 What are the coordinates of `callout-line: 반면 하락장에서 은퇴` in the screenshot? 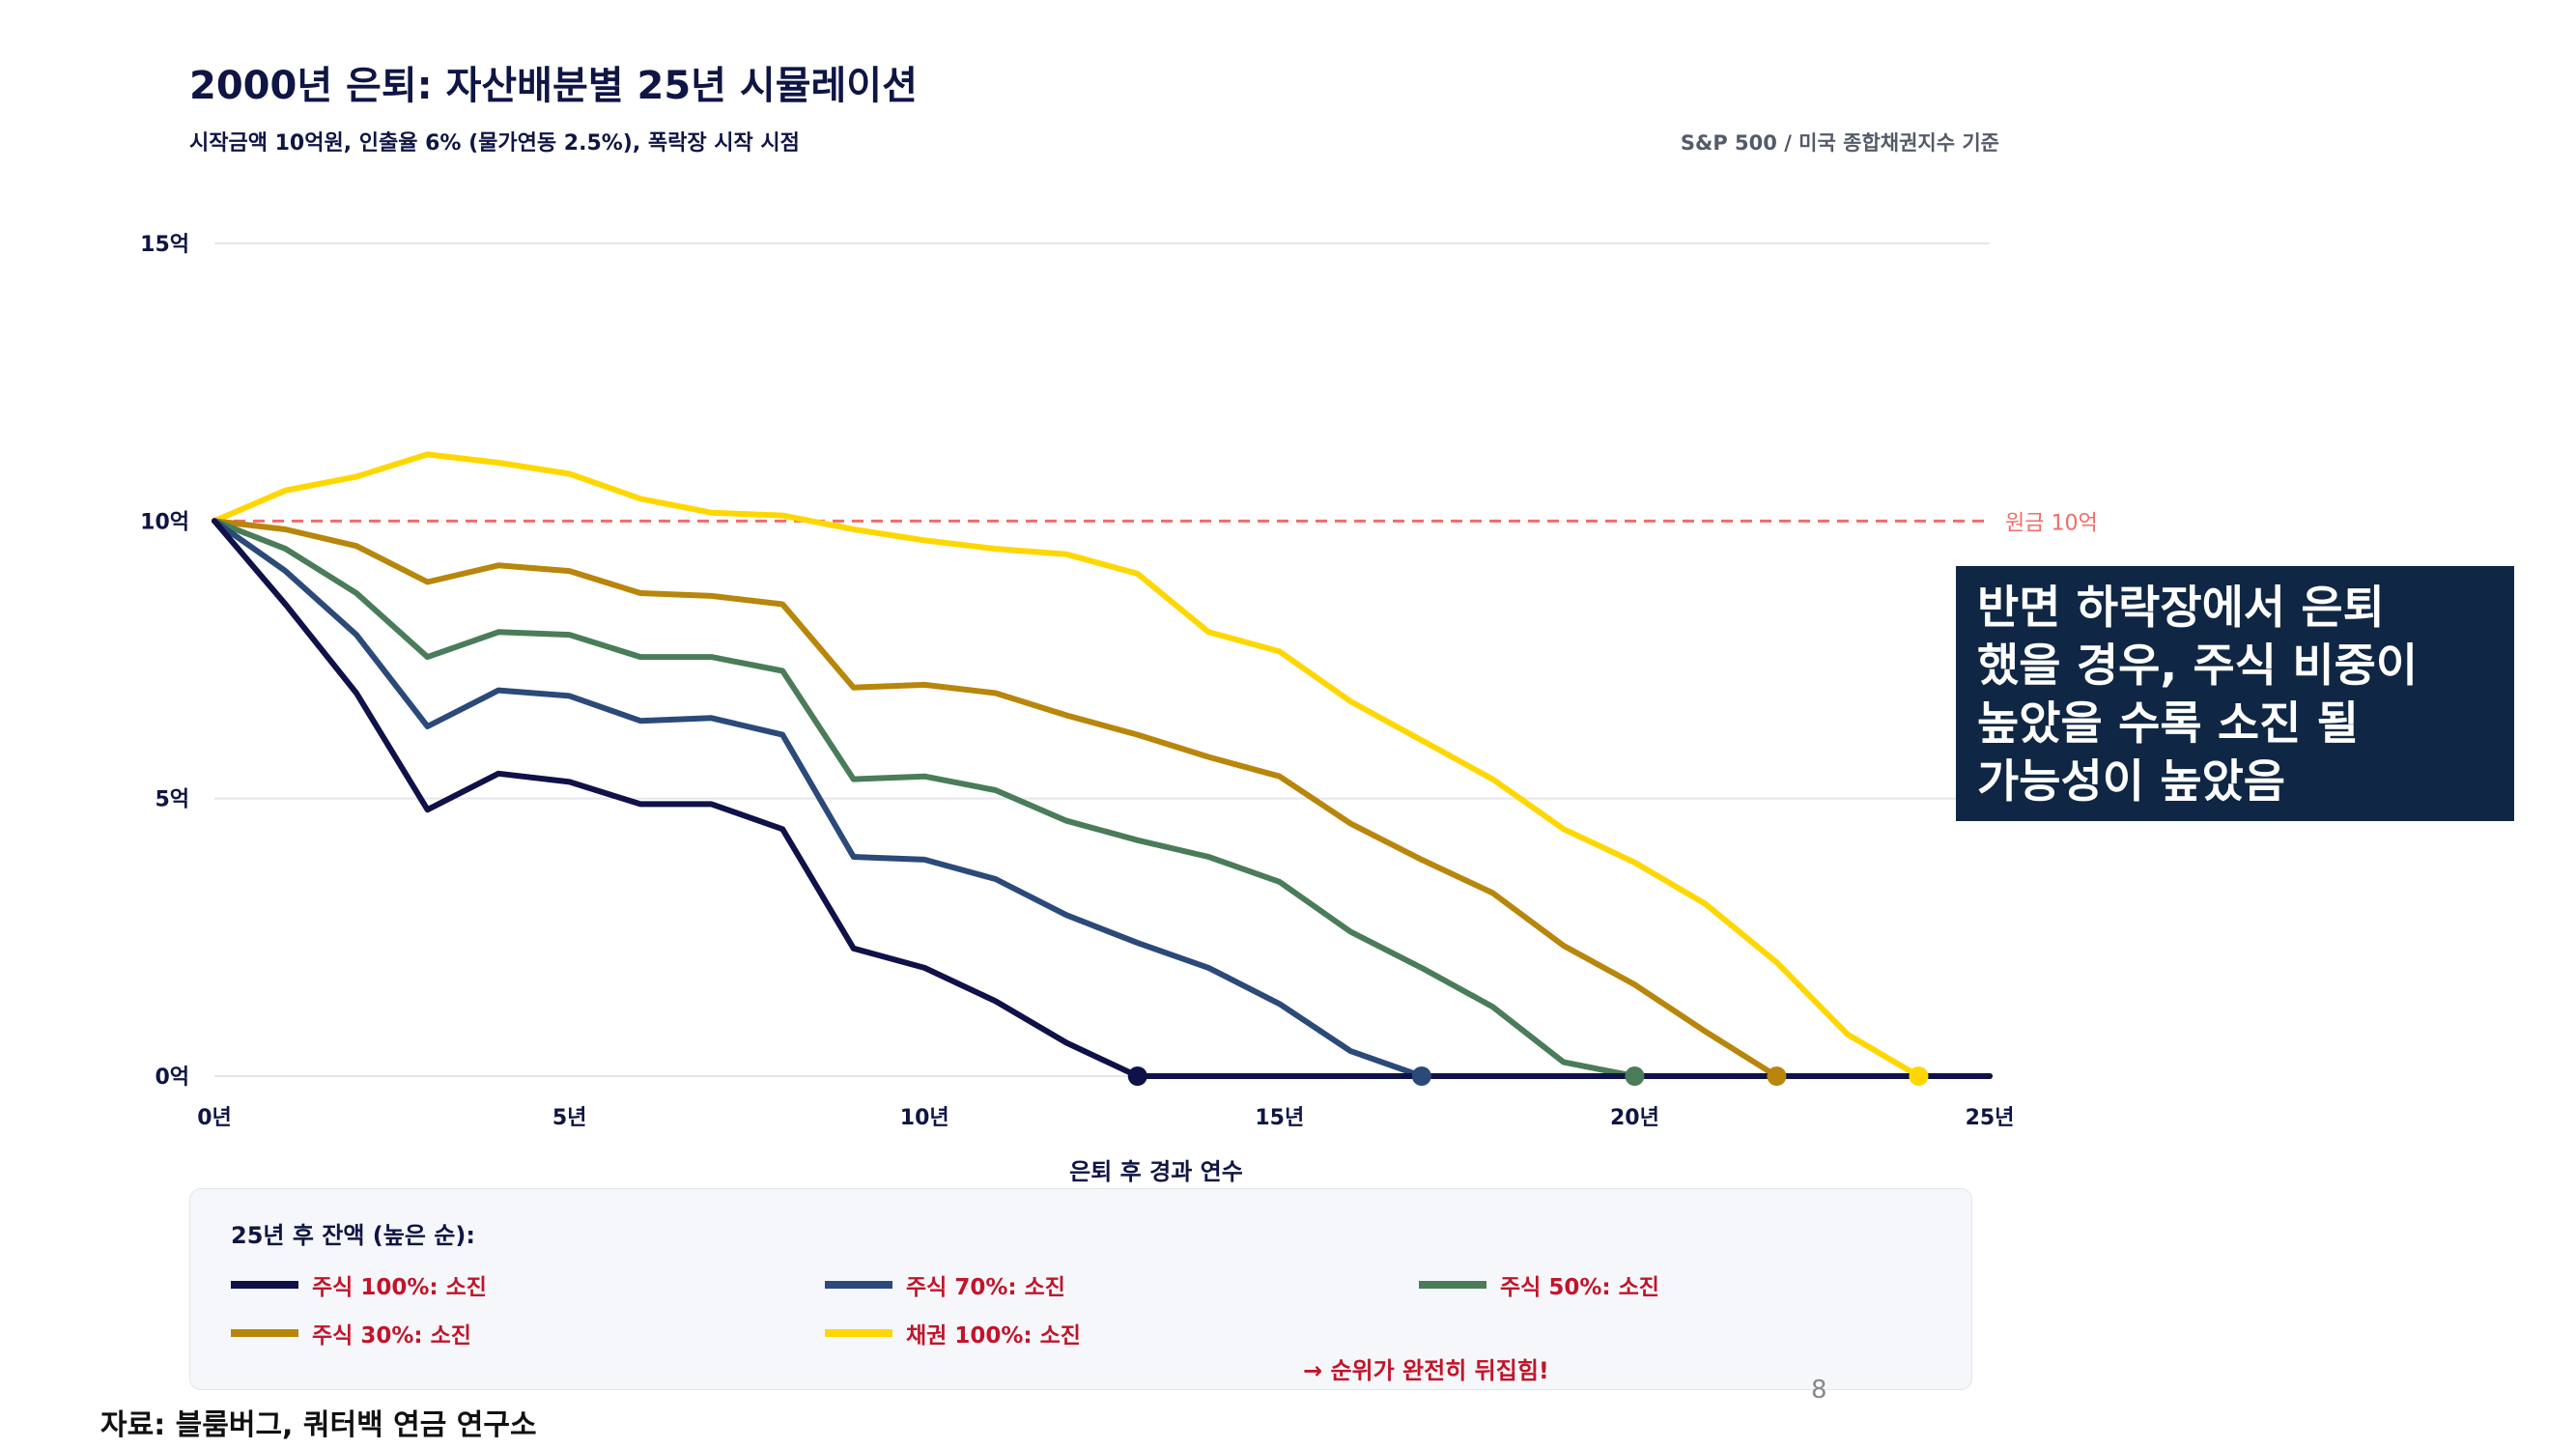 It's located at (2181, 608).